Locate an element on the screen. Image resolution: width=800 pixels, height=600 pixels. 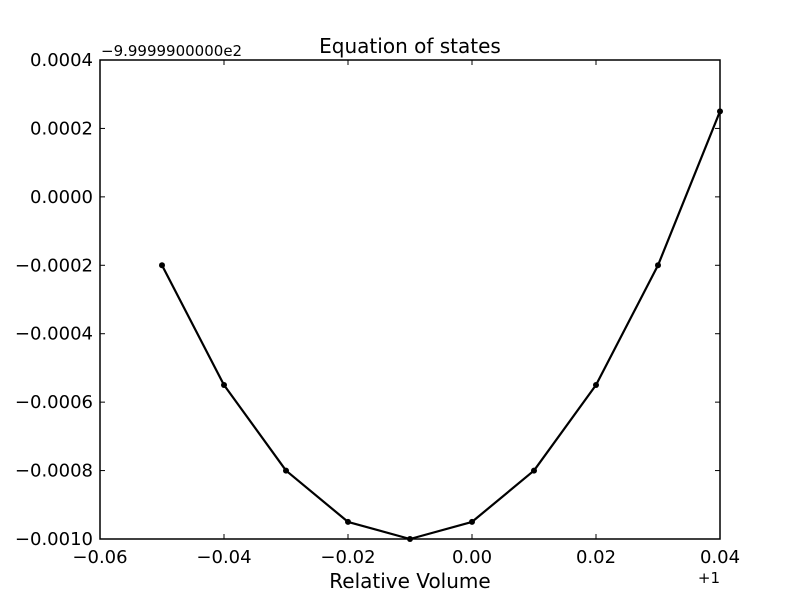
x-tick-label: −0.04 is located at coordinates (223, 557).